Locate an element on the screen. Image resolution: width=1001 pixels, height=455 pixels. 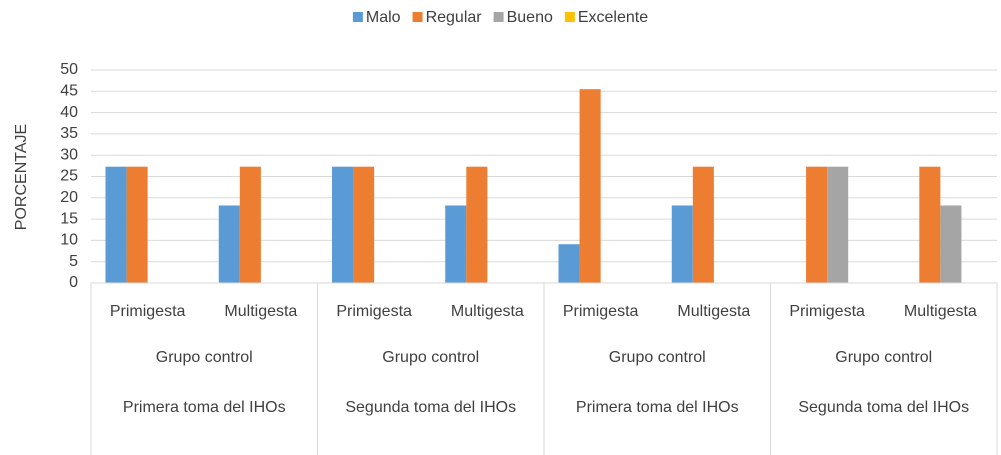
y-tick-label: 45 is located at coordinates (69, 91).